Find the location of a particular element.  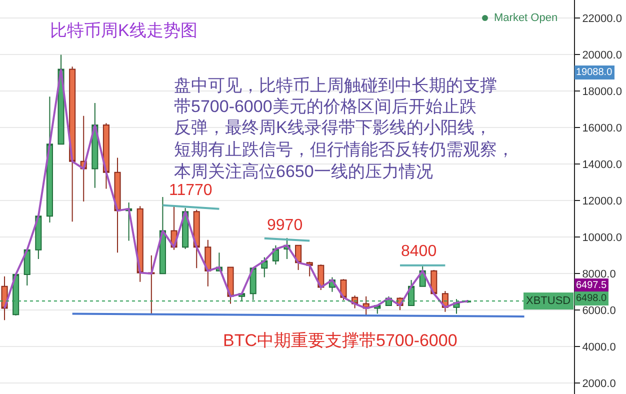

annotation: BTC中期重要支撑带5700-6000 is located at coordinates (340, 340).